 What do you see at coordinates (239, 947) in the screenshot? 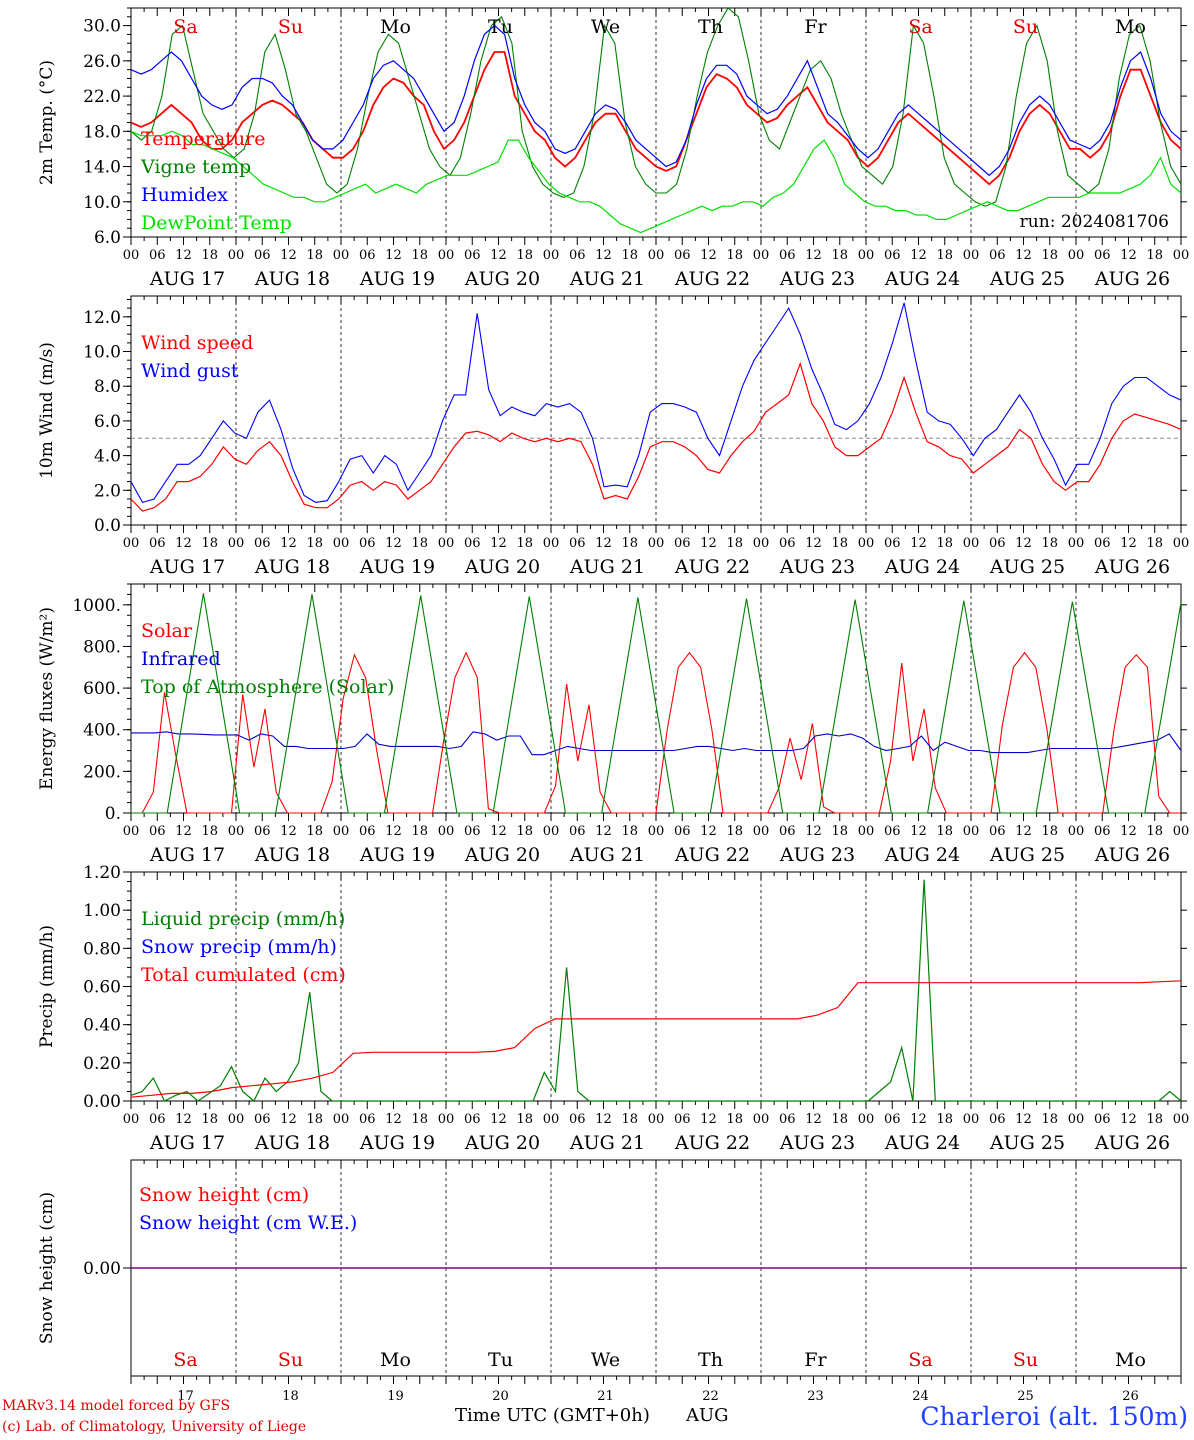
I see `legend-entry: Snow precip (mm/h)` at bounding box center [239, 947].